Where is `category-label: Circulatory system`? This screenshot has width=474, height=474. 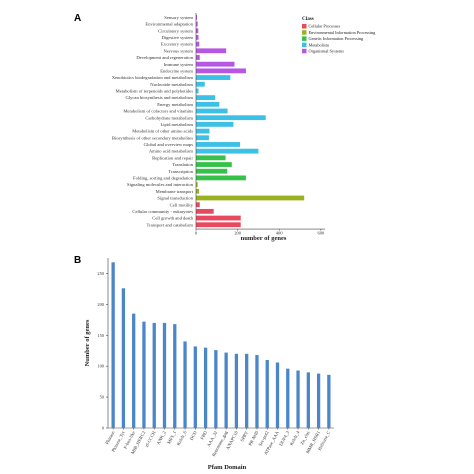 category-label: Circulatory system is located at coordinates (175, 30).